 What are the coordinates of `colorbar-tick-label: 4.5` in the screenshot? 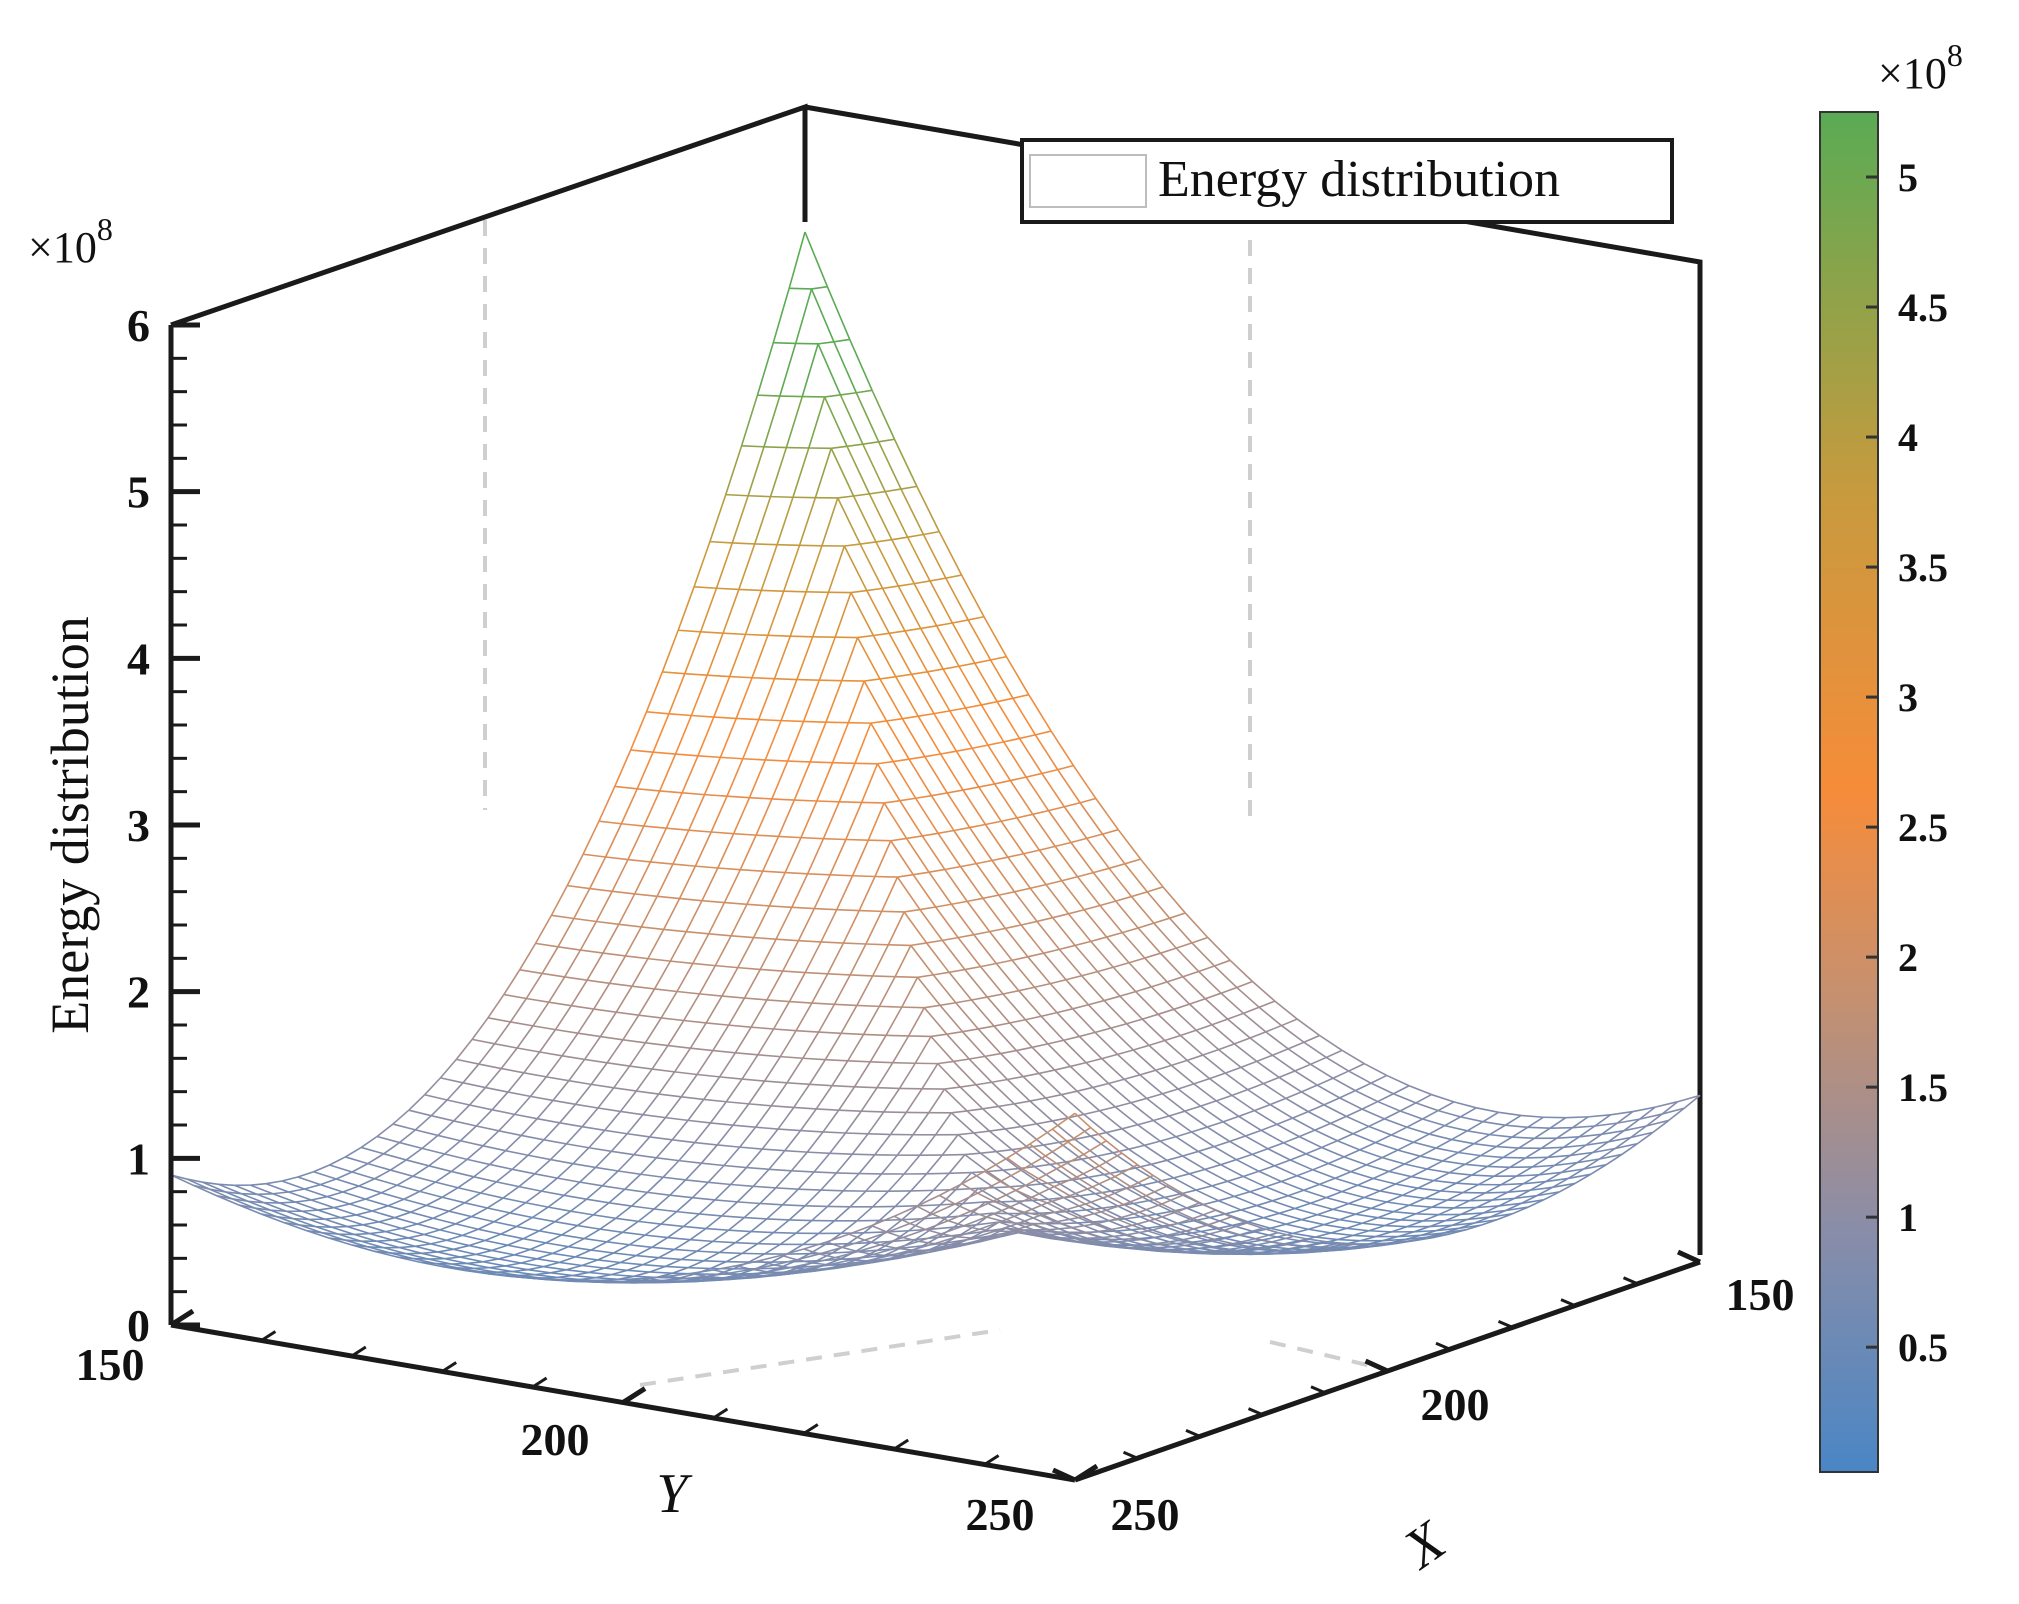 It's located at (1923, 307).